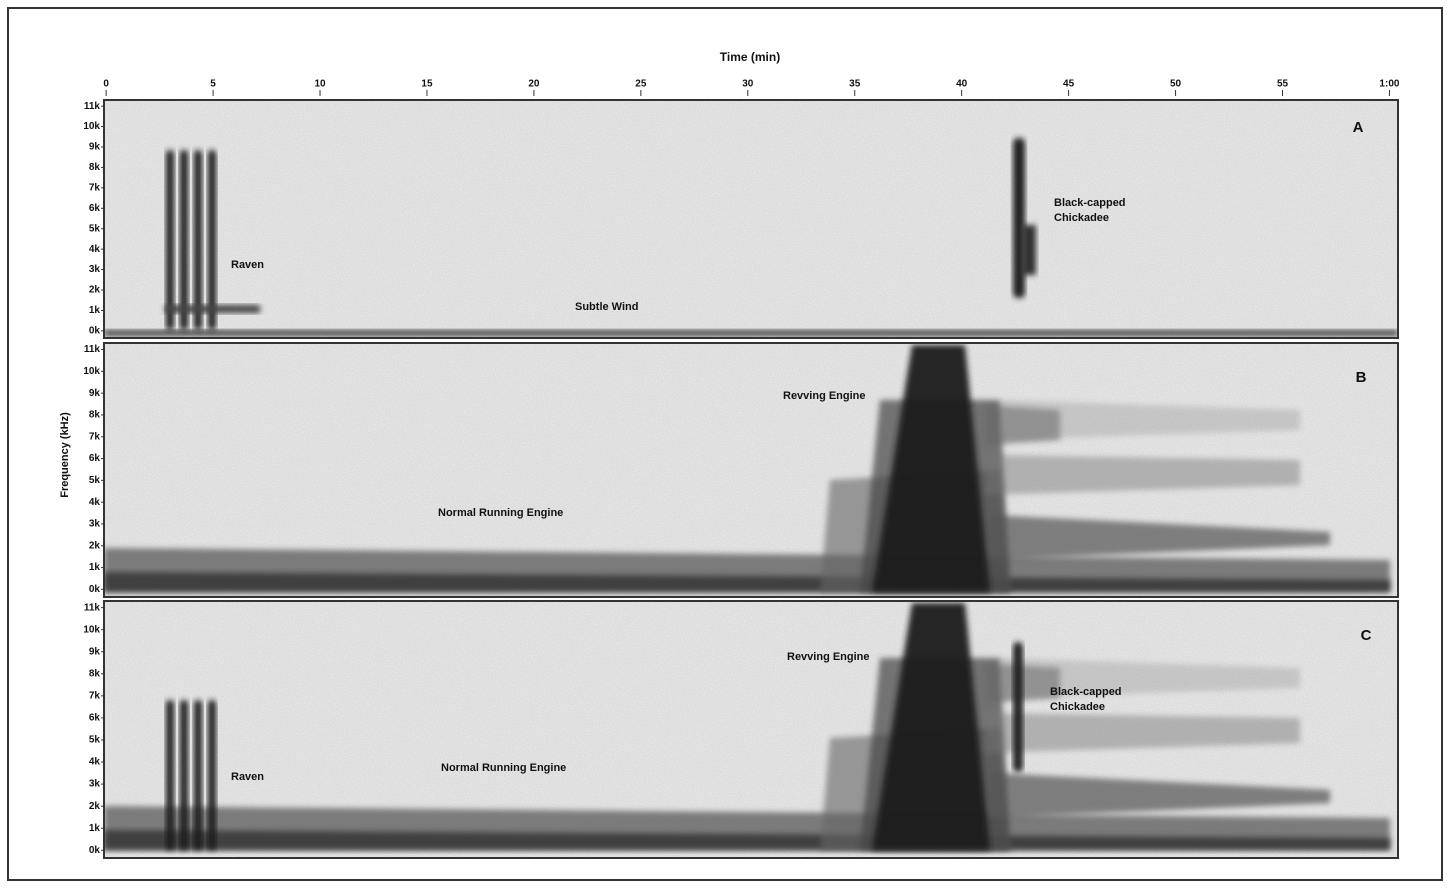 The width and height of the screenshot is (1450, 888). Describe the element at coordinates (534, 84) in the screenshot. I see `x-tick-label: 20` at that location.